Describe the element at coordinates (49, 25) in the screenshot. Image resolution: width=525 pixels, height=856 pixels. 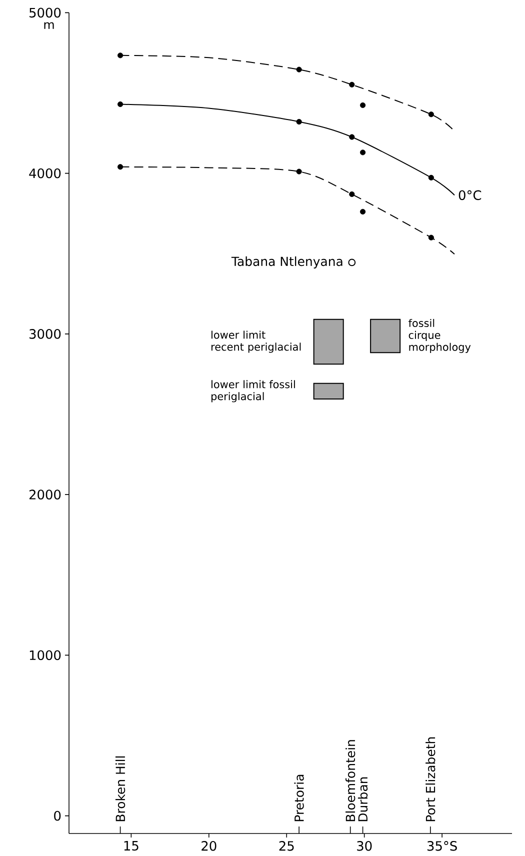
I see `y-axis-title: m` at that location.